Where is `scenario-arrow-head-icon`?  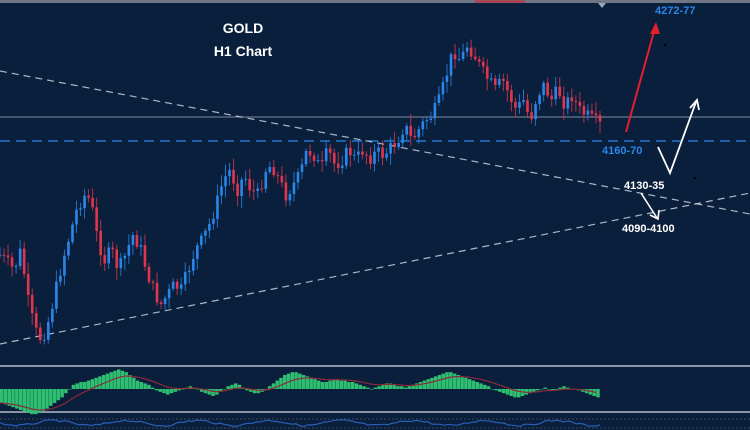
scenario-arrow-head-icon is located at coordinates (694, 104).